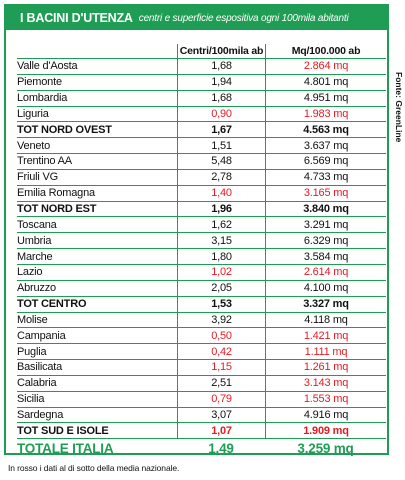 Image resolution: width=405 pixels, height=480 pixels. What do you see at coordinates (221, 431) in the screenshot?
I see `centri-cell: 1,07` at bounding box center [221, 431].